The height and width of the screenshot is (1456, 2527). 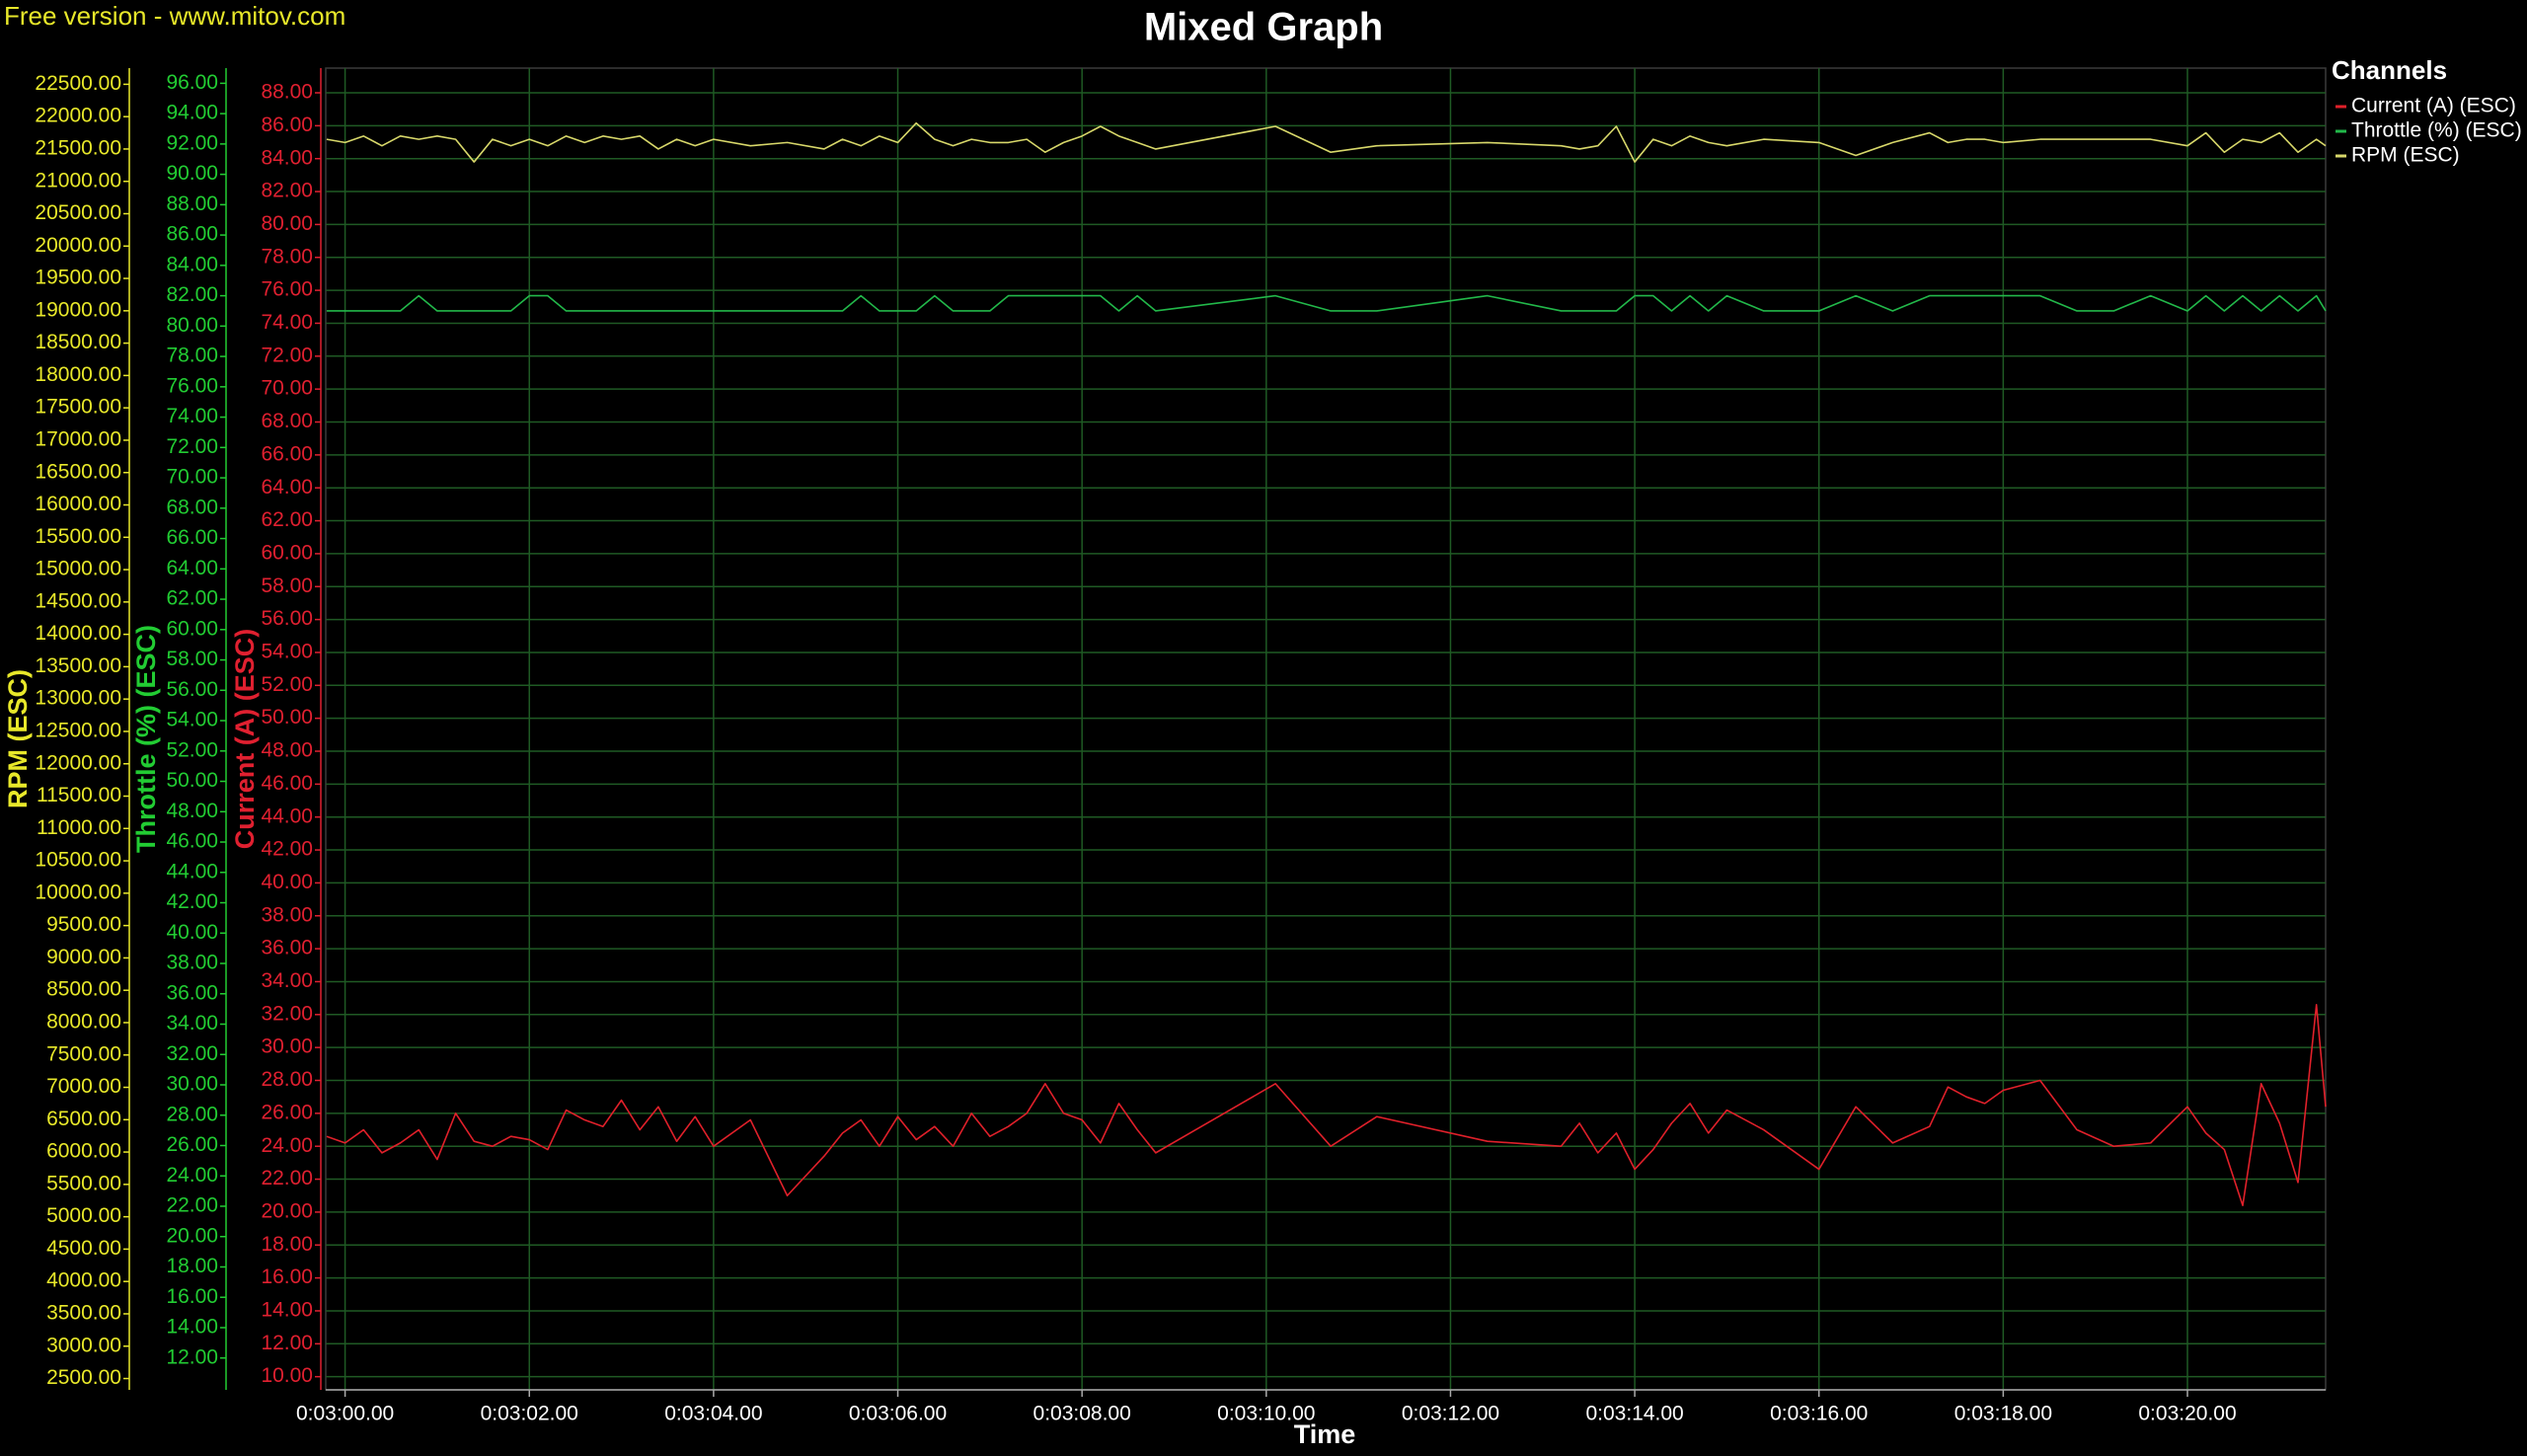 I want to click on chart-title: Mixed Graph, so click(x=1263, y=27).